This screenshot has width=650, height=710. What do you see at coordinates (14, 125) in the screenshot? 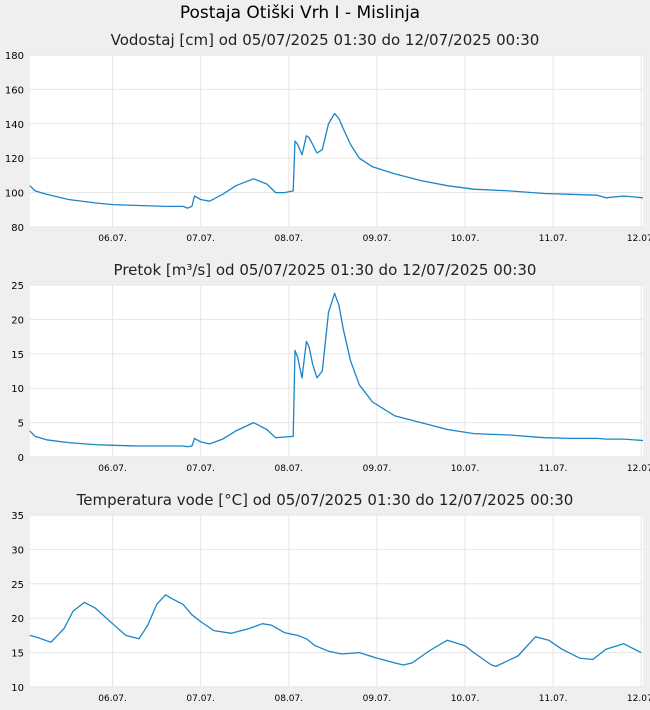
I see `y-tick-label: 140` at bounding box center [14, 125].